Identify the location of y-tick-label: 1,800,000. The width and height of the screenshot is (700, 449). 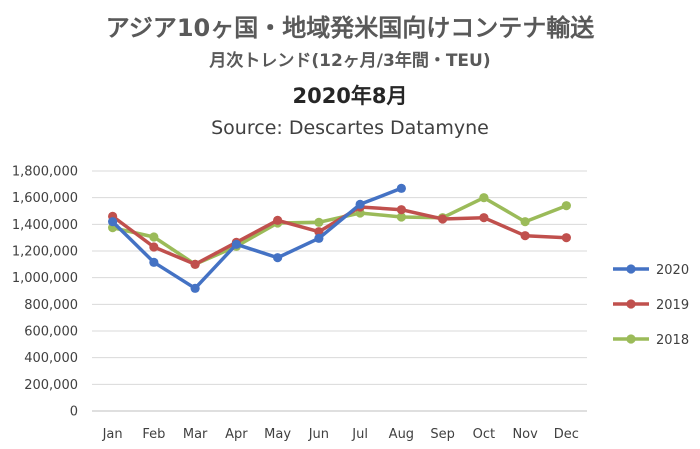
(45, 172).